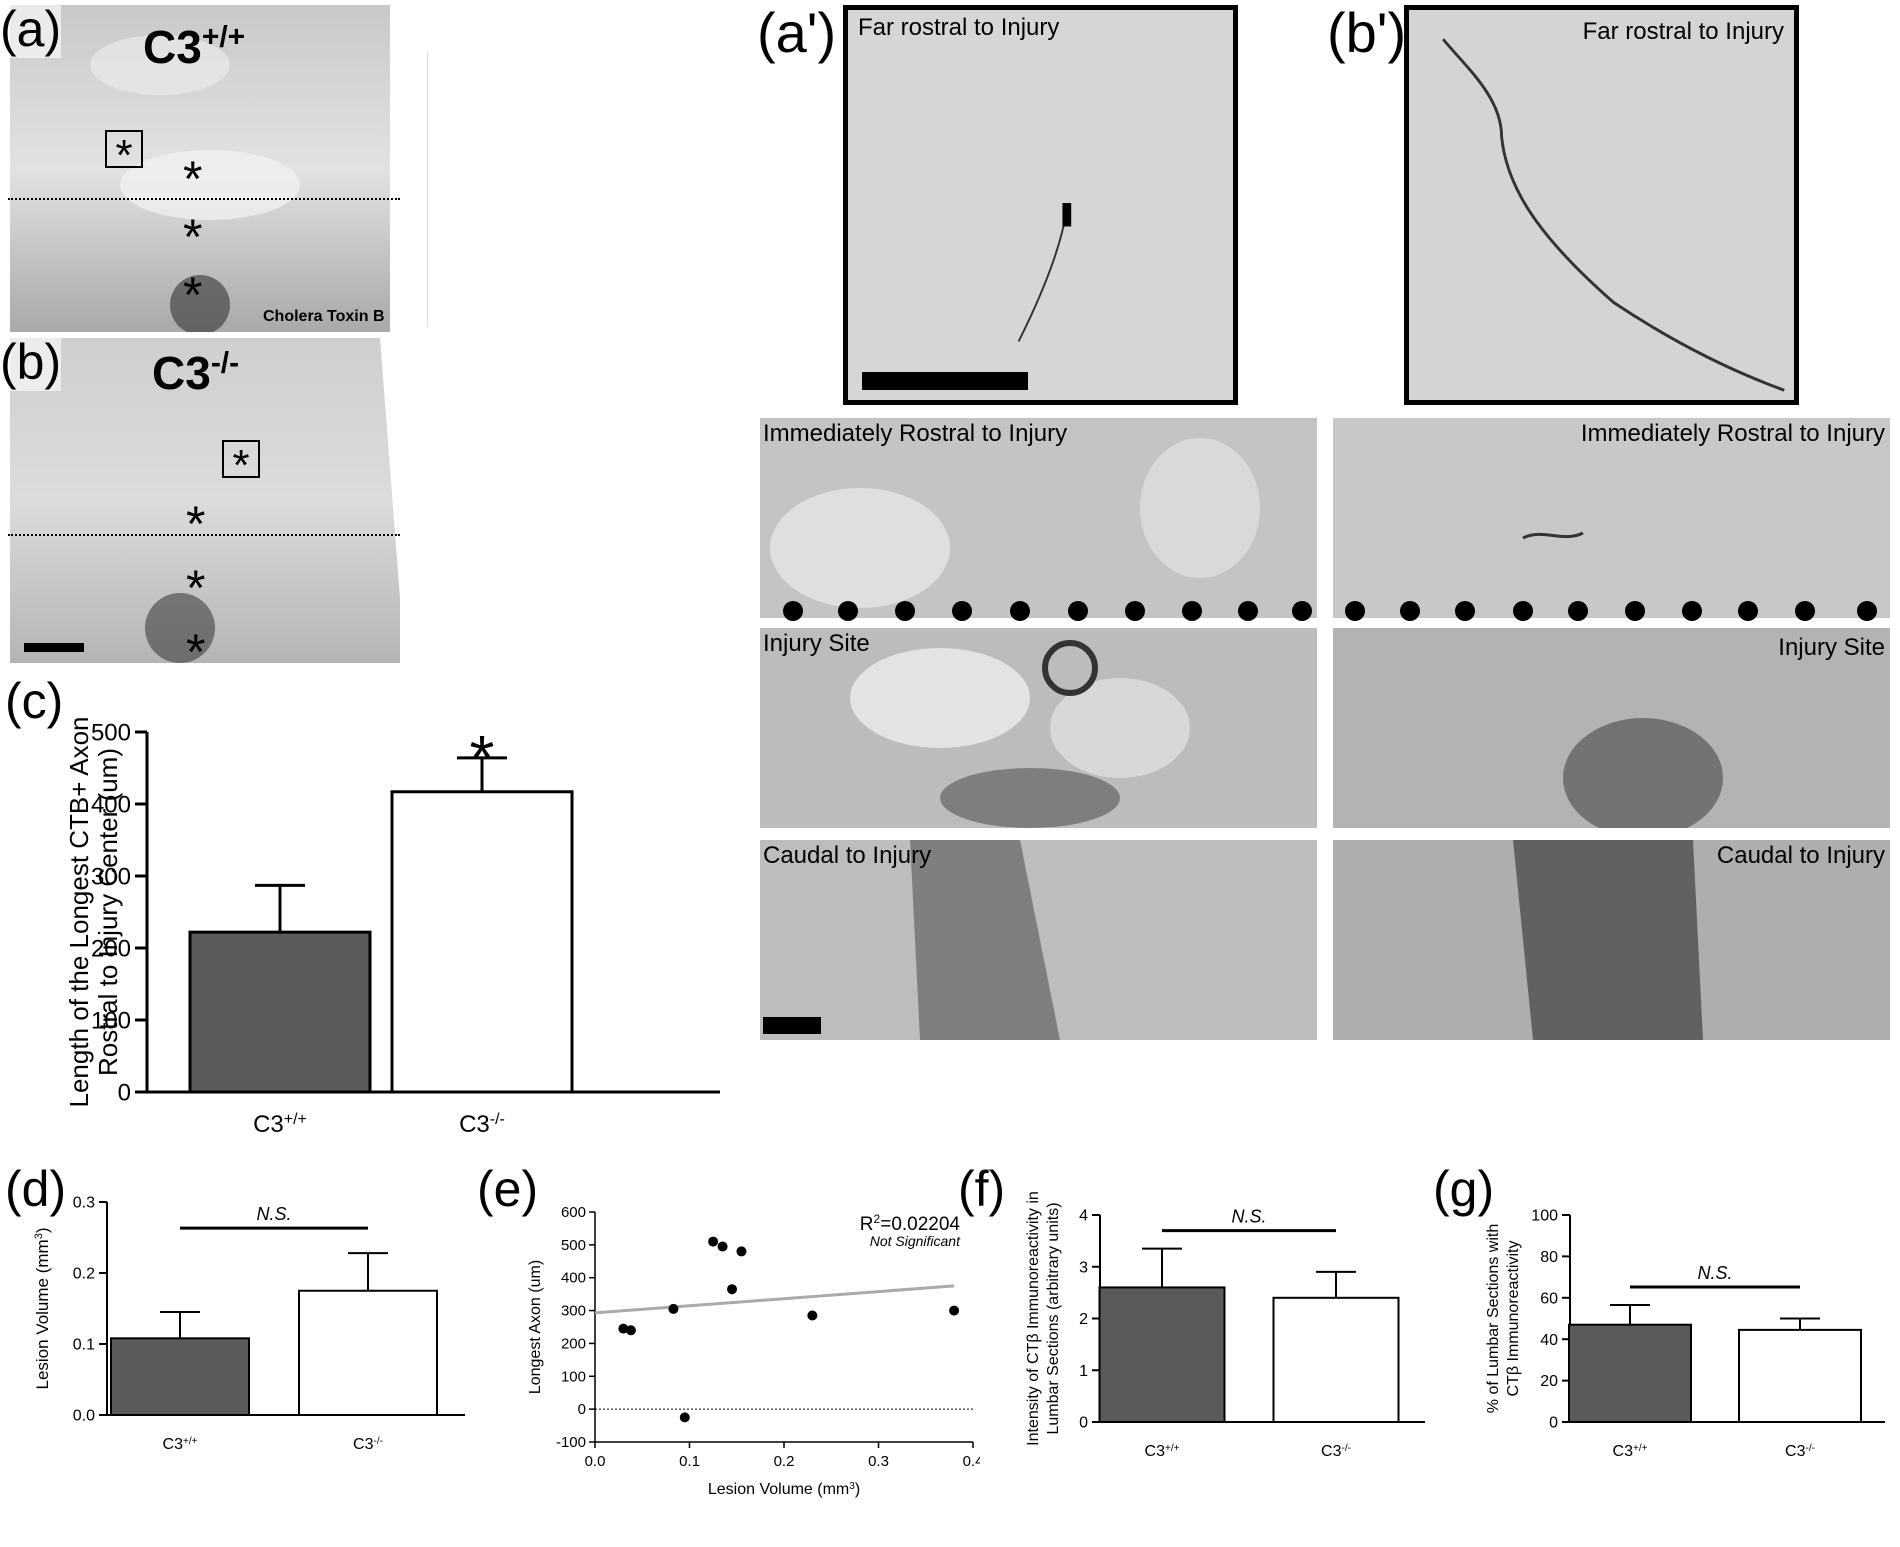 This screenshot has height=1547, width=1900. Describe the element at coordinates (36, 1189) in the screenshot. I see `panel-label-d: (d)` at that location.